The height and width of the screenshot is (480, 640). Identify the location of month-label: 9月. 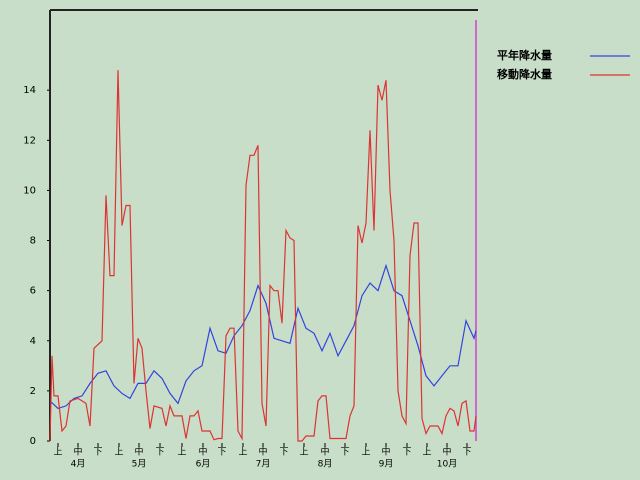
(386, 464).